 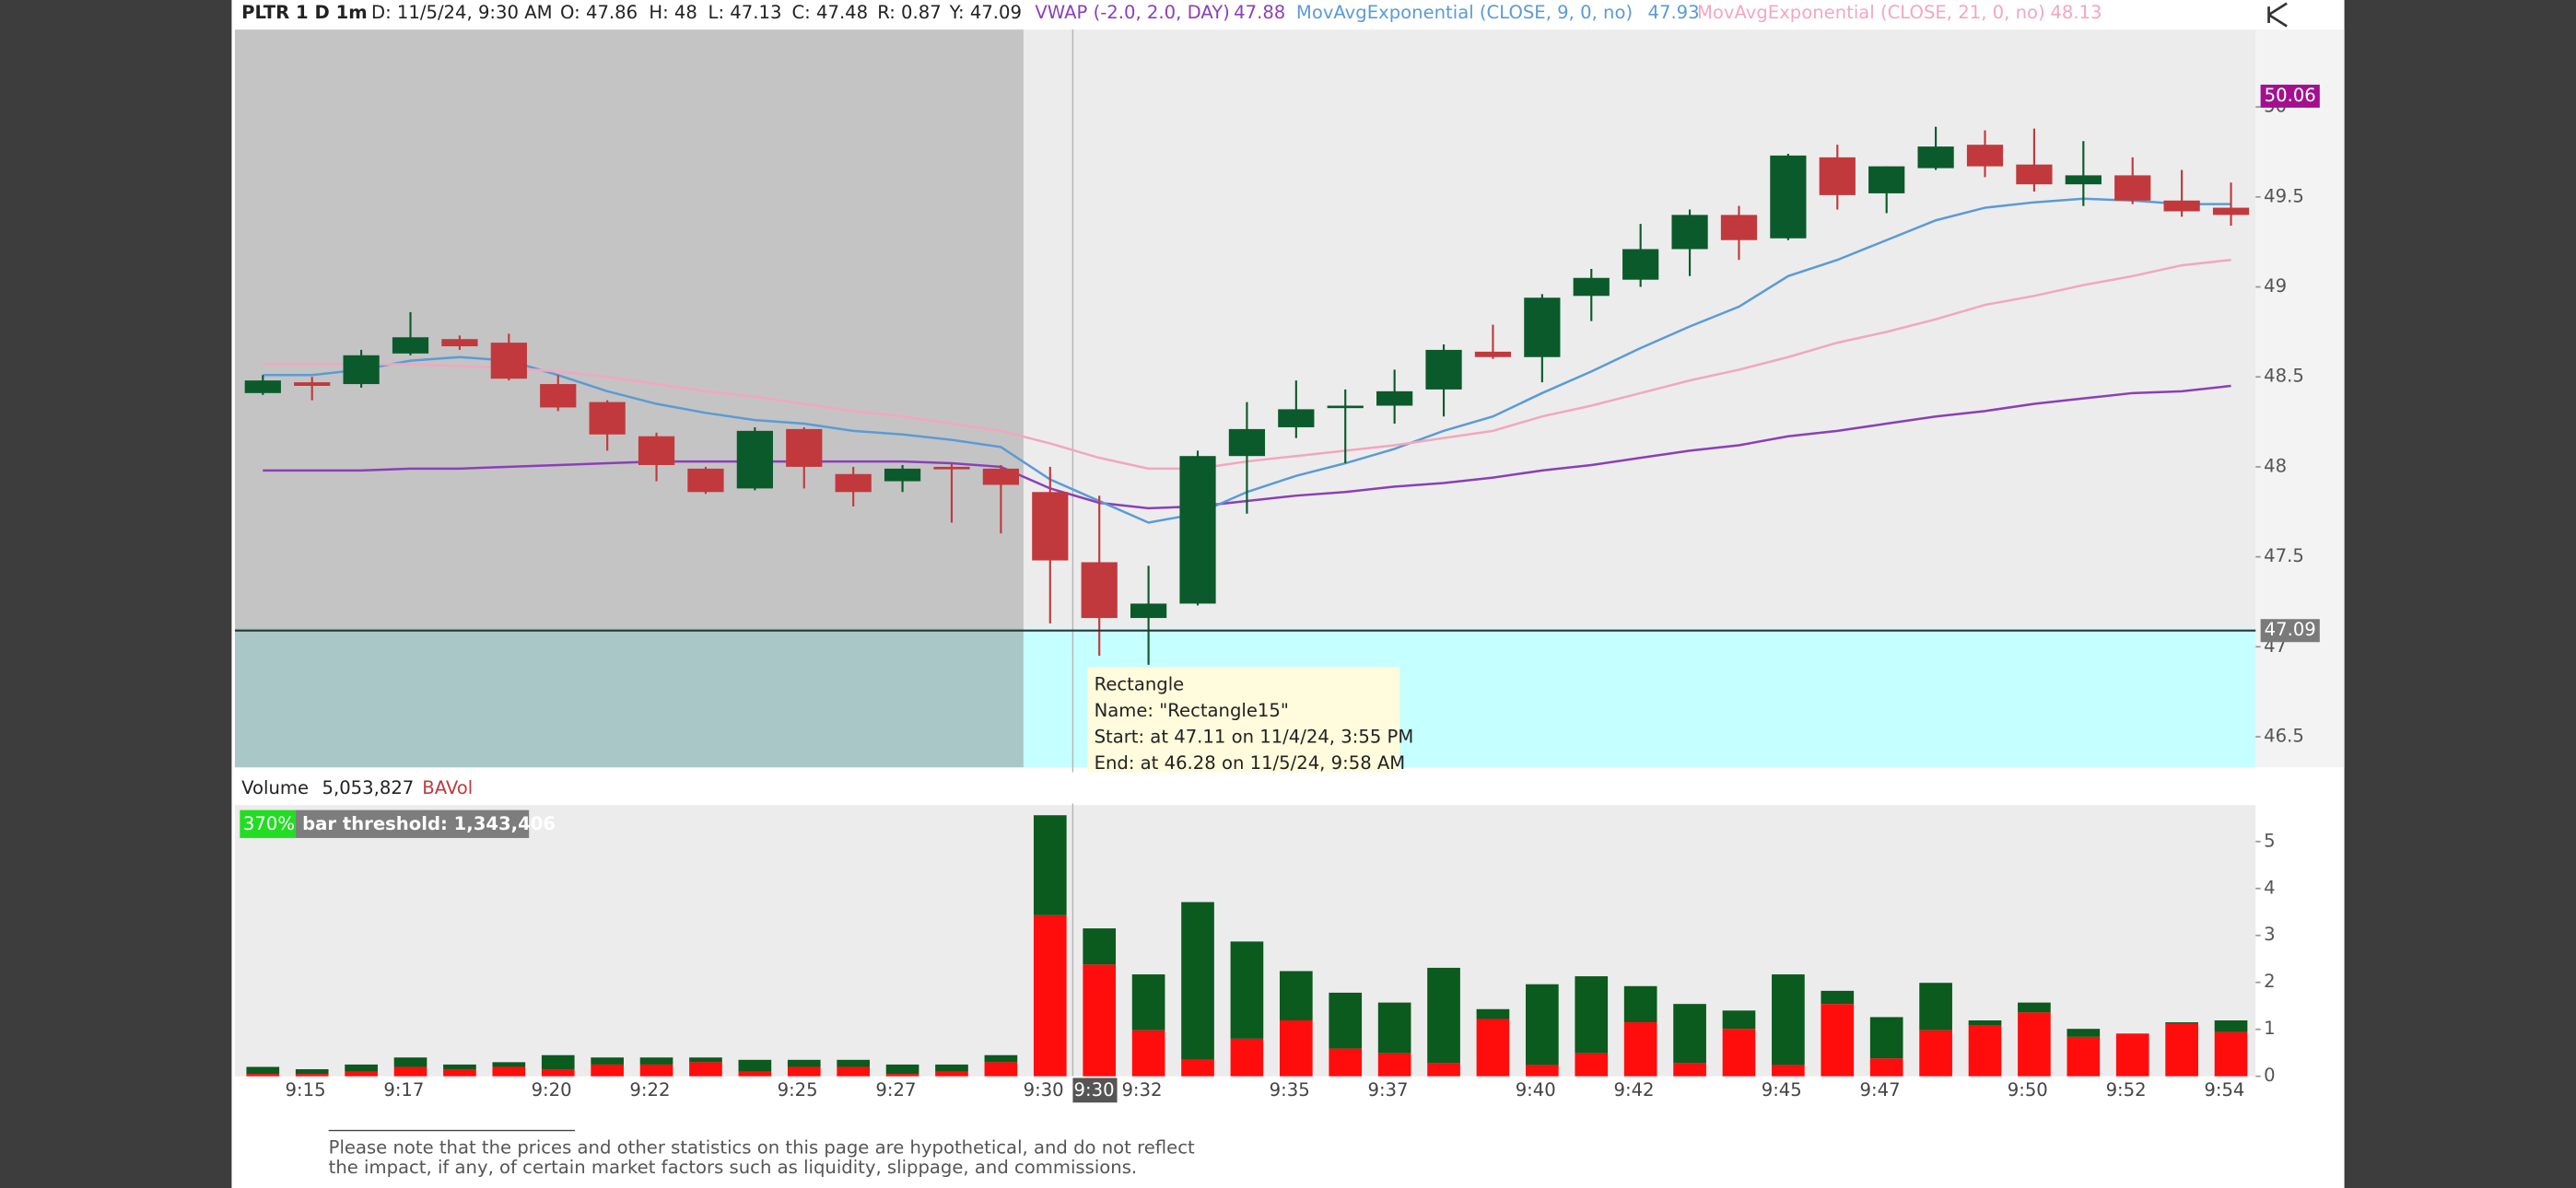 I want to click on price-marker: 47.09, so click(x=2290, y=629).